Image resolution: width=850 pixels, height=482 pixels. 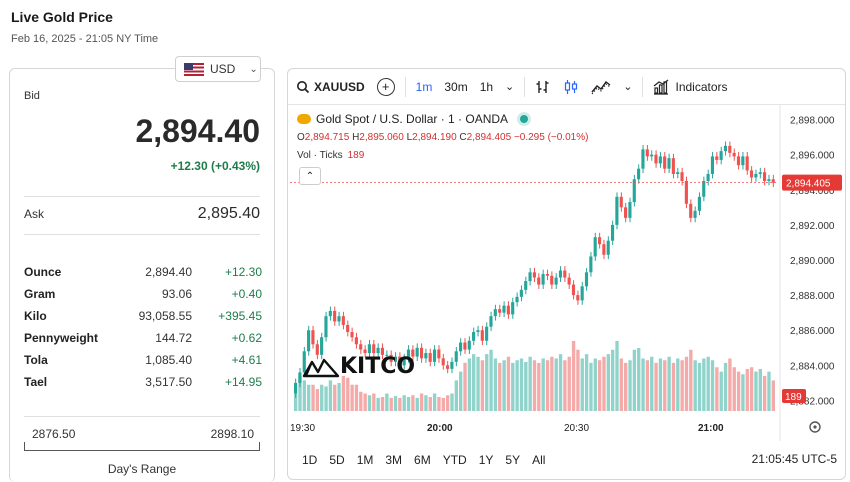 I want to click on last-price-label: 2,894.405, so click(x=808, y=184).